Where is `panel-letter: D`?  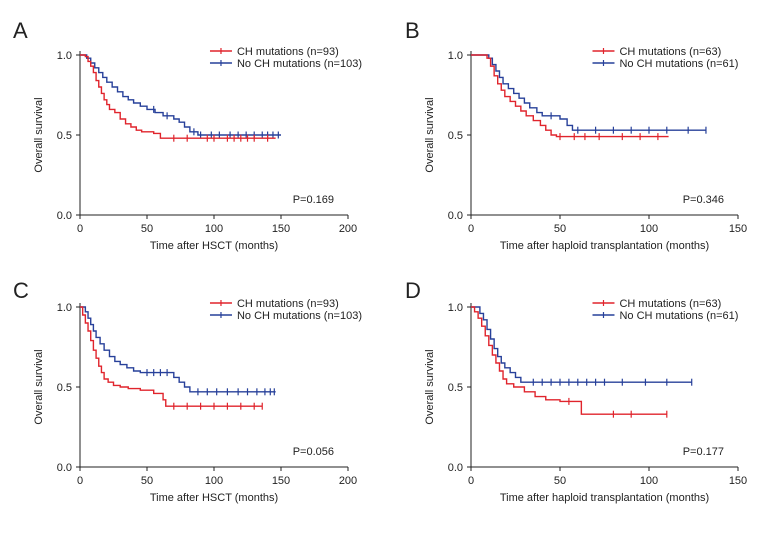
panel-letter: D is located at coordinates (413, 290).